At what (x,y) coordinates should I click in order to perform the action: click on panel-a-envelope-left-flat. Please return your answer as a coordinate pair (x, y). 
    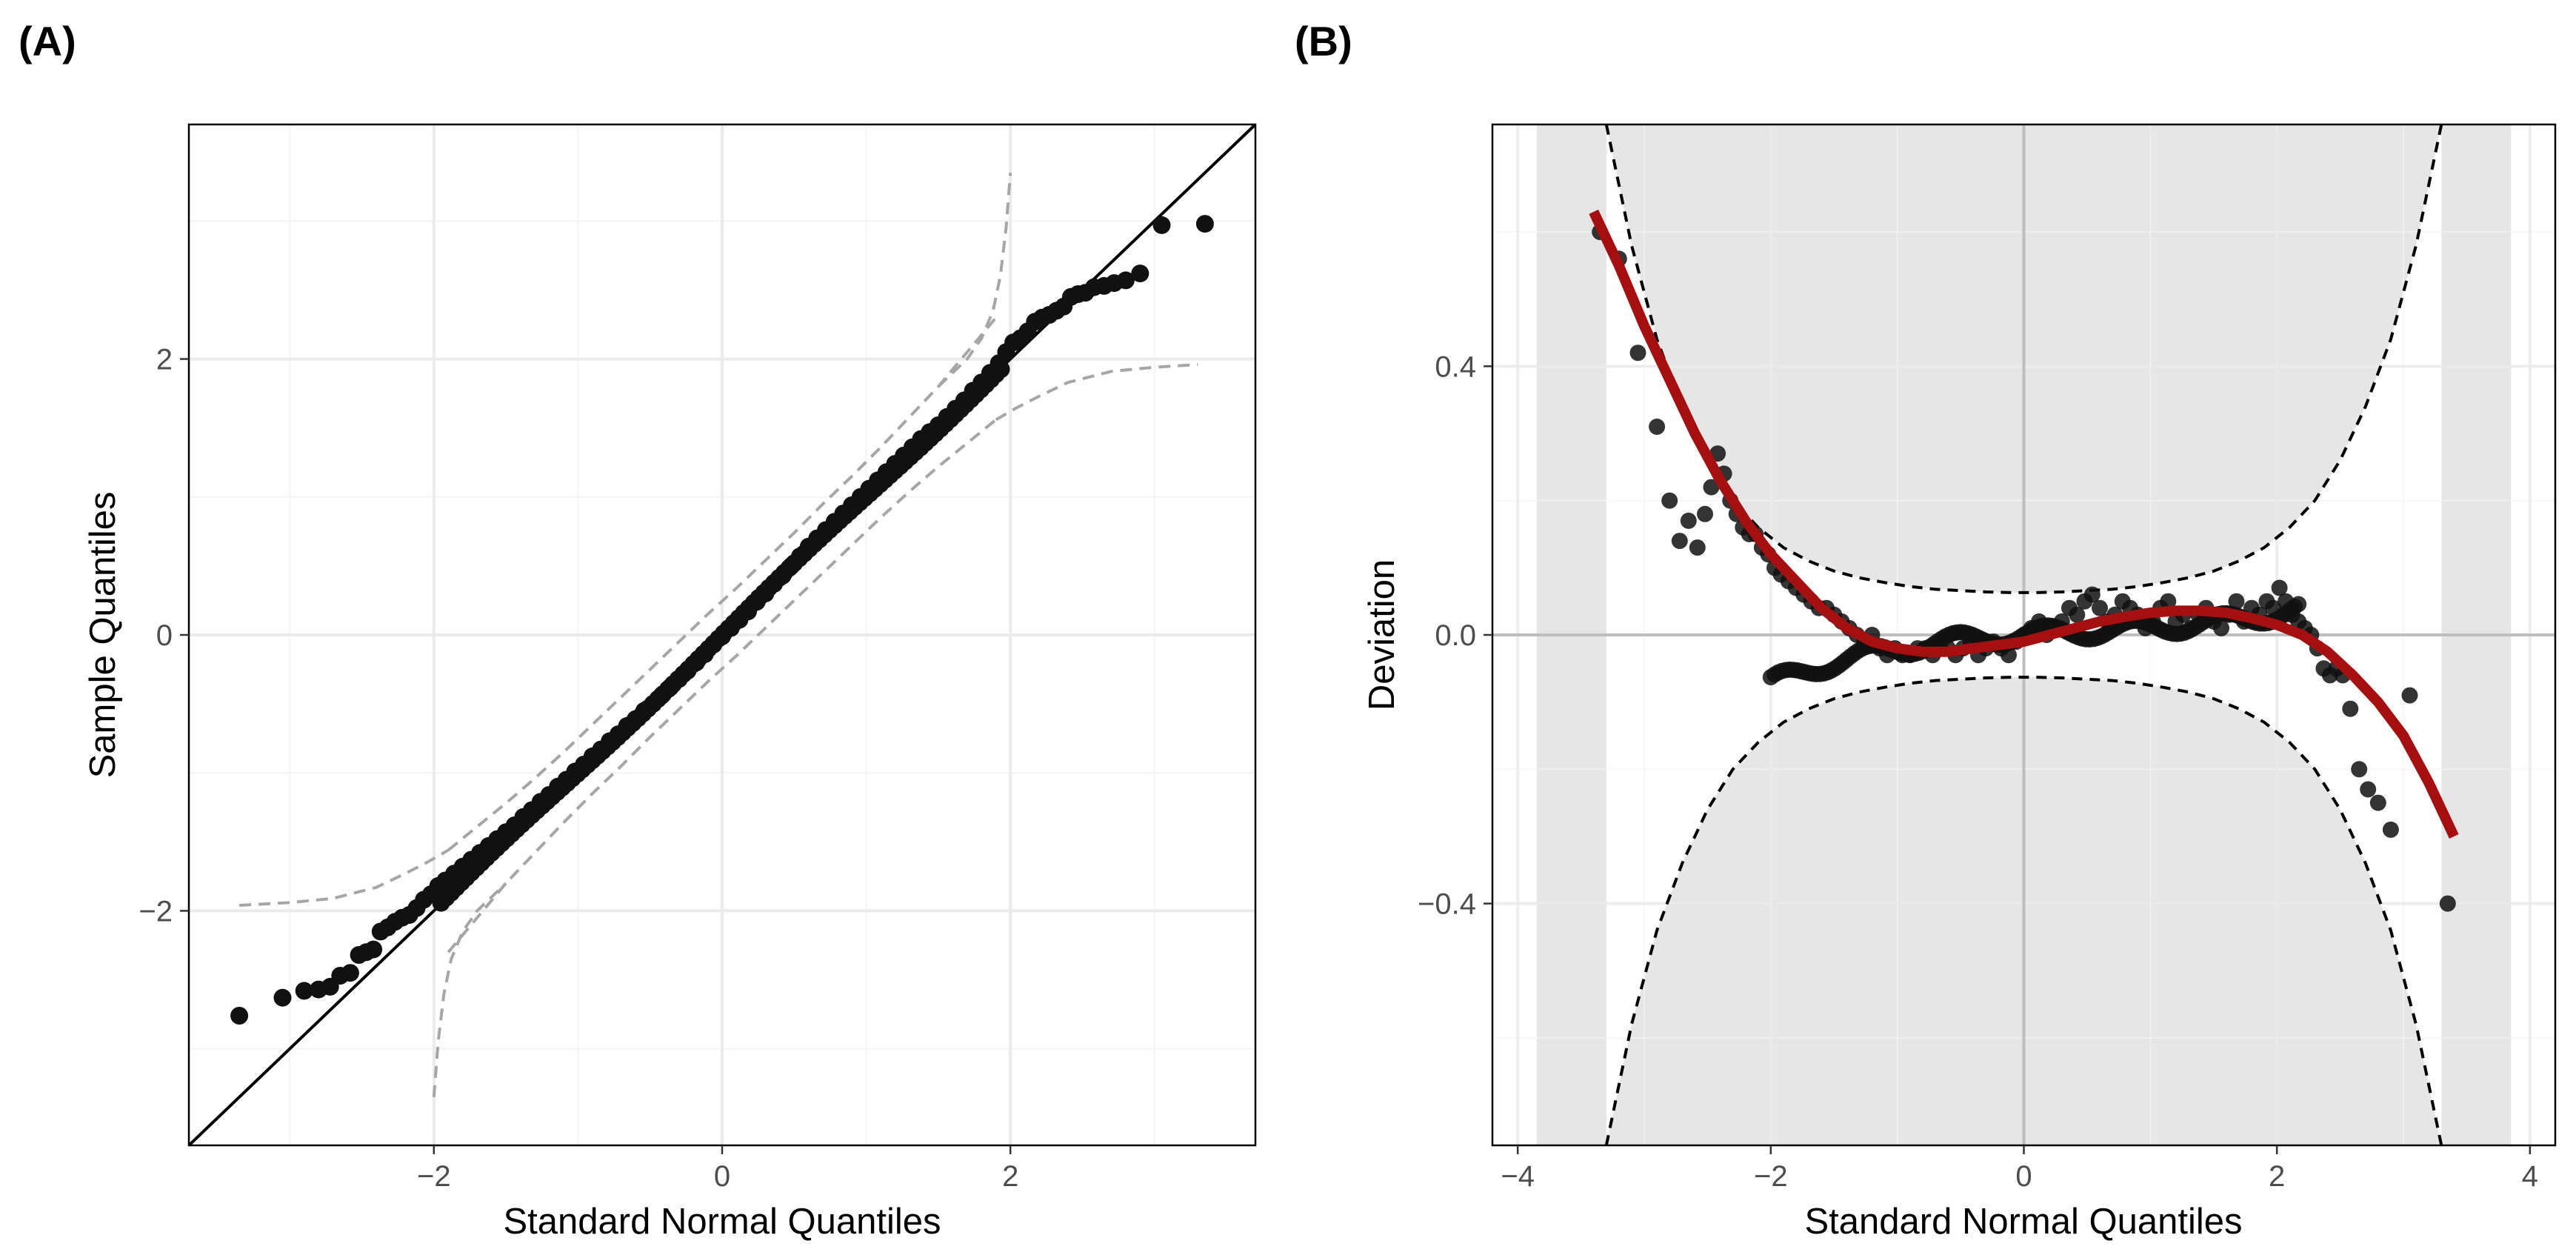
    Looking at the image, I should click on (344, 877).